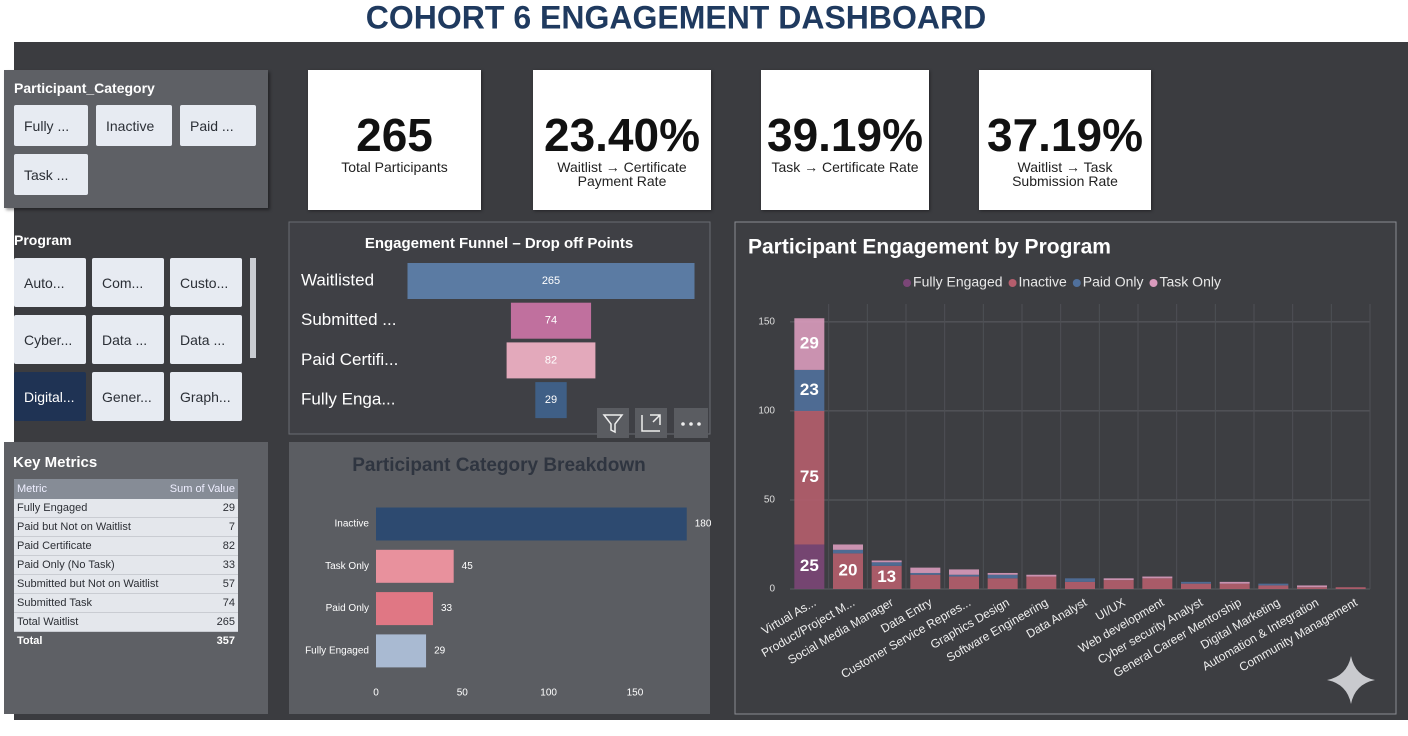  Describe the element at coordinates (30, 641) in the screenshot. I see `table-cell: Total` at that location.